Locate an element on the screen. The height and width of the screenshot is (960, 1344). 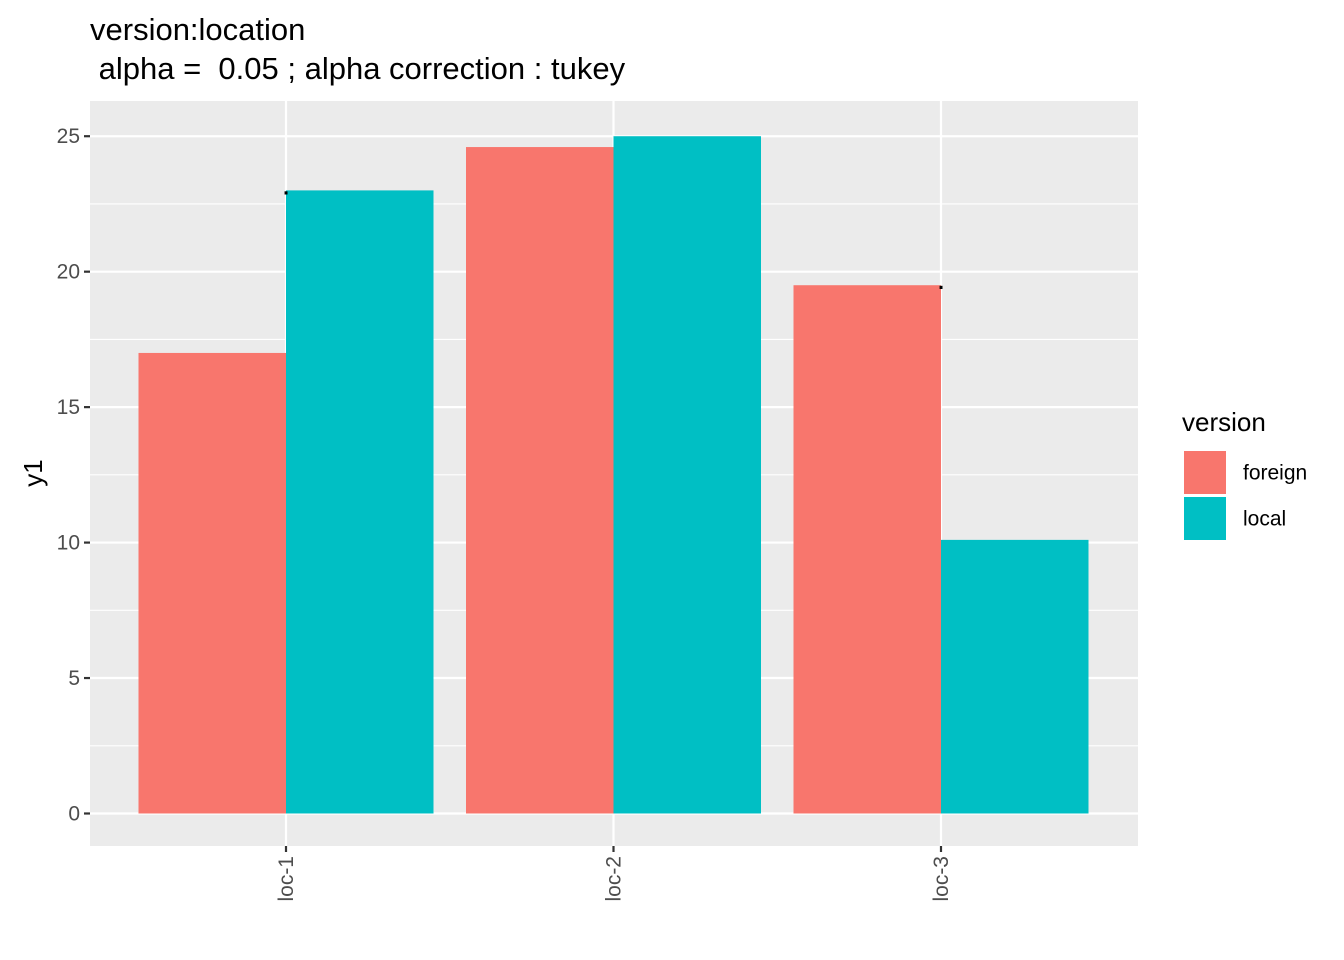
legend-title: version is located at coordinates (1224, 422).